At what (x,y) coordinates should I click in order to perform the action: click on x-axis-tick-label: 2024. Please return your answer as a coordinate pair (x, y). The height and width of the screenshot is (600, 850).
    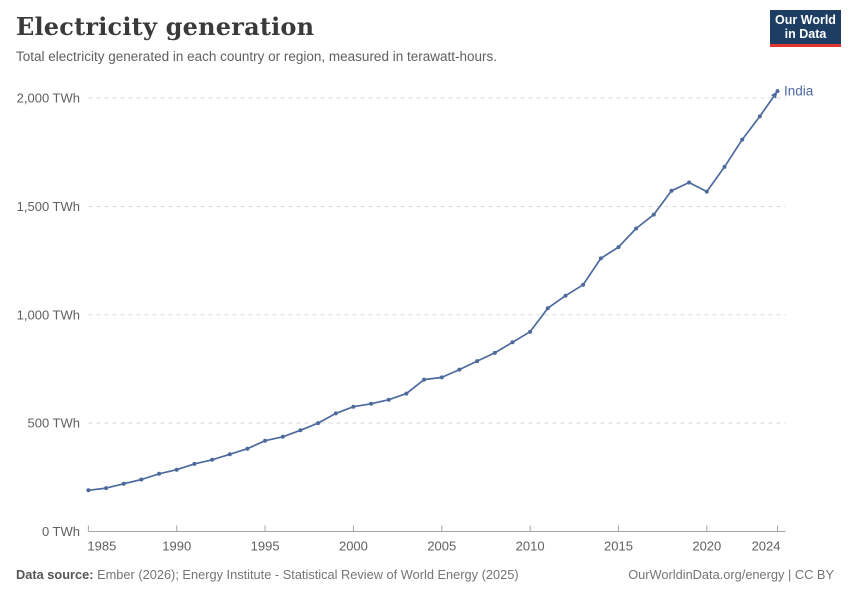
    Looking at the image, I should click on (766, 546).